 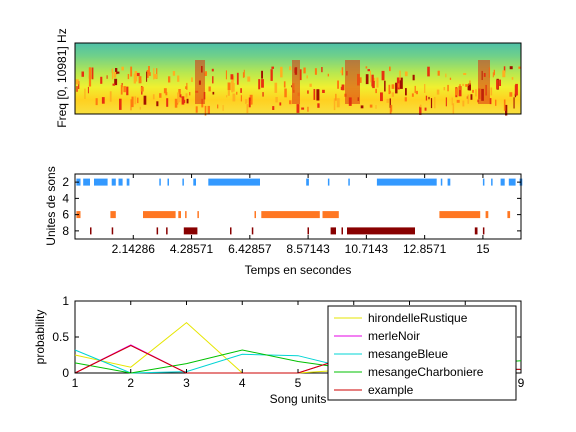 What do you see at coordinates (298, 270) in the screenshot?
I see `sound-units-xlabel: Temps en secondes` at bounding box center [298, 270].